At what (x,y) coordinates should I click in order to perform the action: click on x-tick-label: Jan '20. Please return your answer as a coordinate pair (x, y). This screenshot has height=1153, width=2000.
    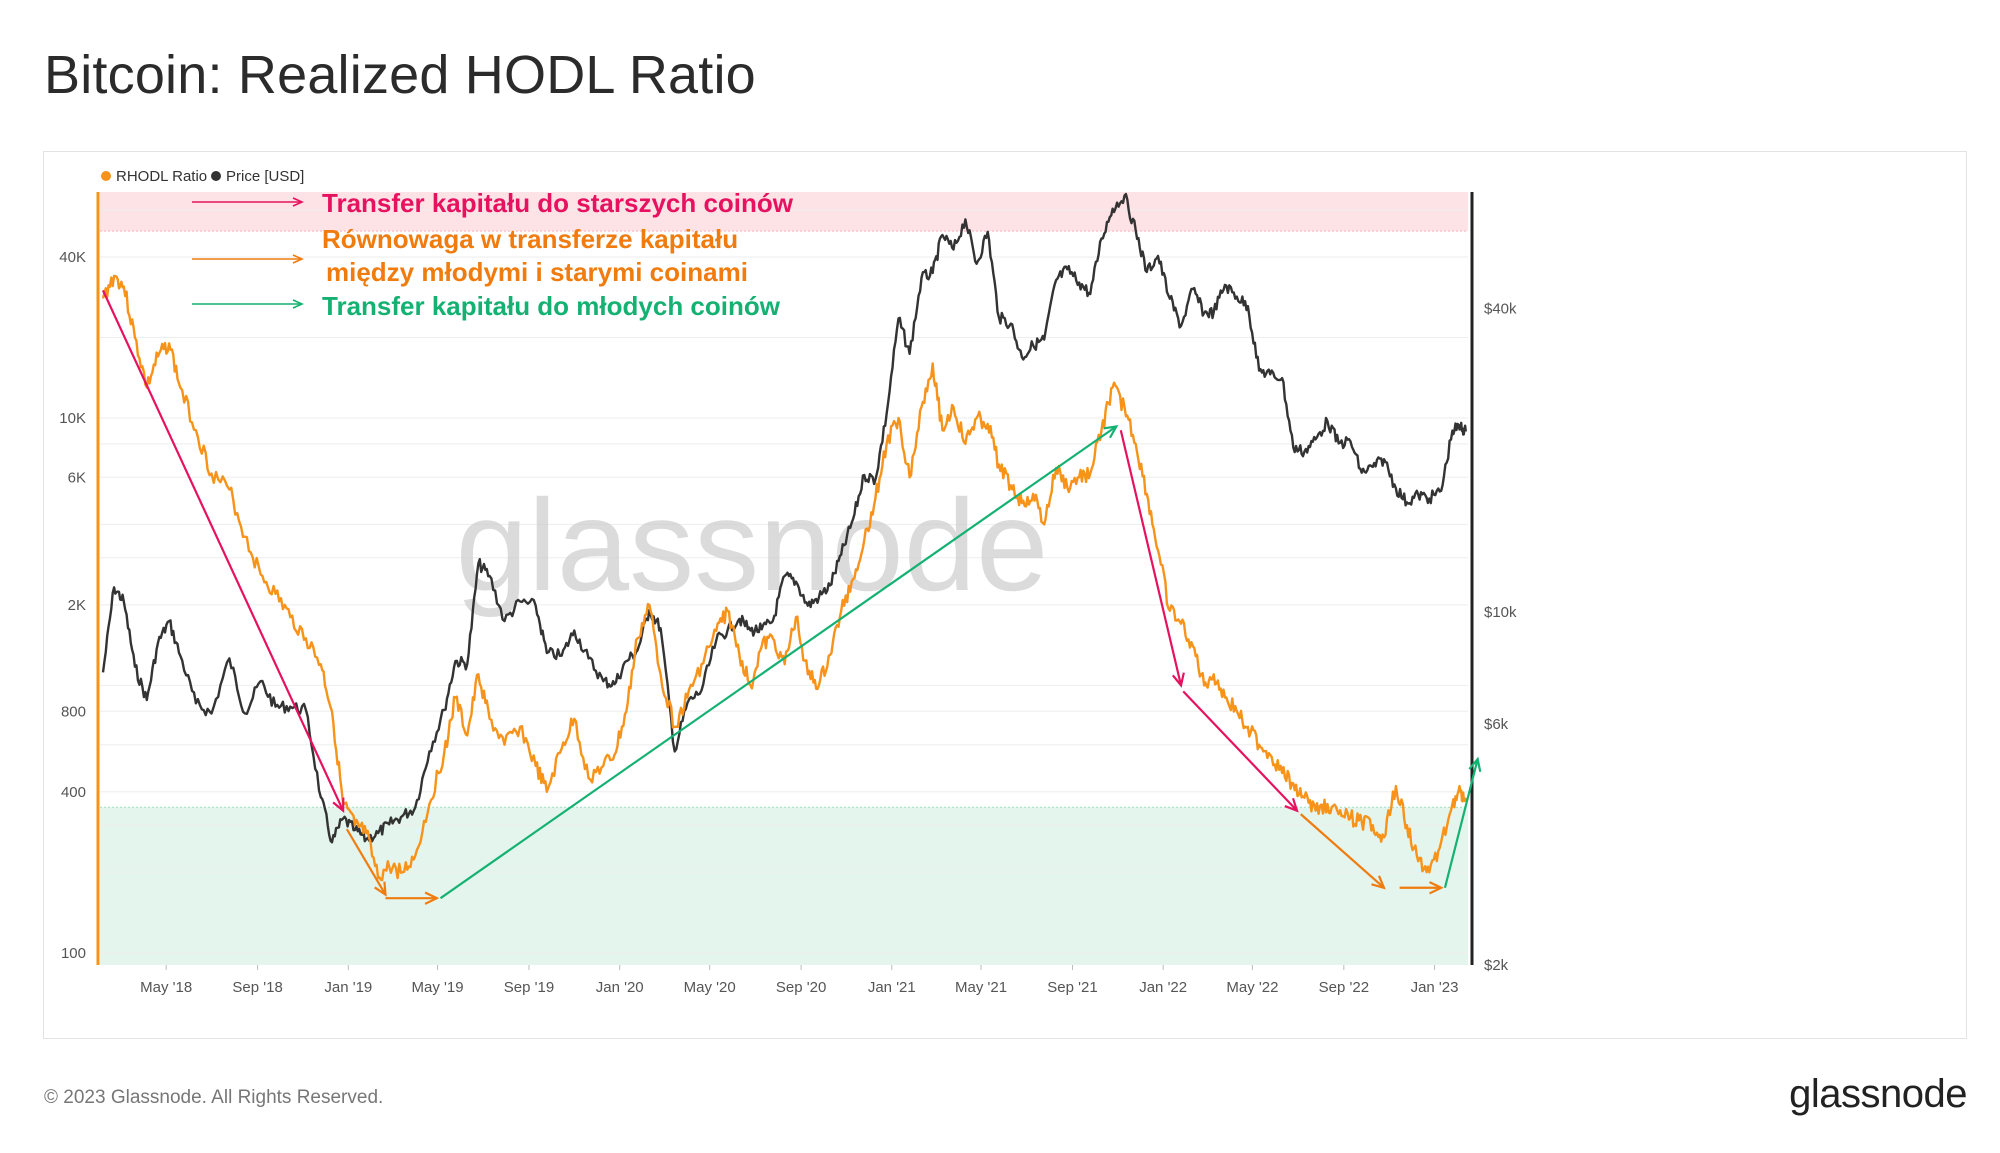
    Looking at the image, I should click on (620, 987).